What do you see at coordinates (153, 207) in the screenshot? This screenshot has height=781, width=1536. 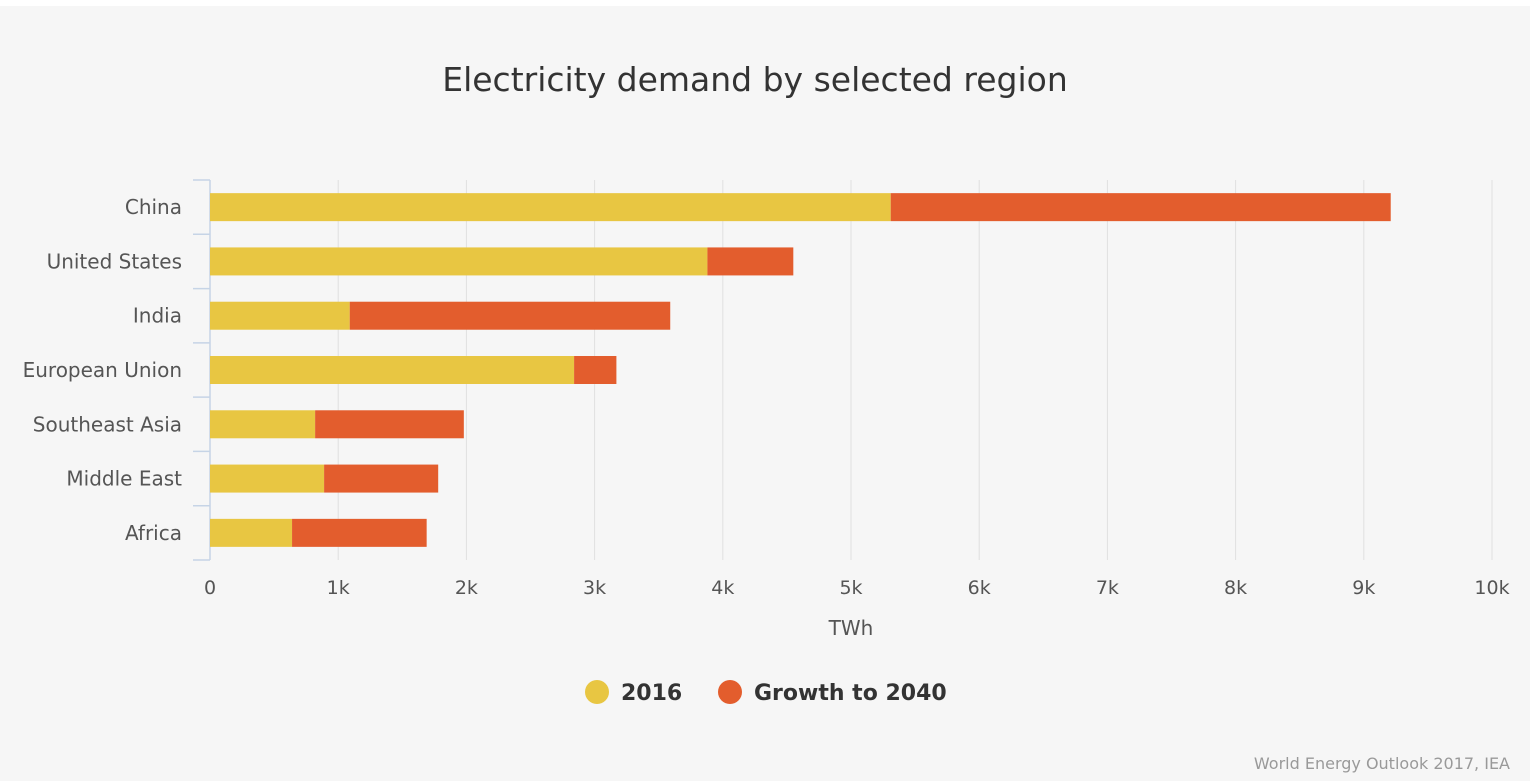 I see `category-label: China` at bounding box center [153, 207].